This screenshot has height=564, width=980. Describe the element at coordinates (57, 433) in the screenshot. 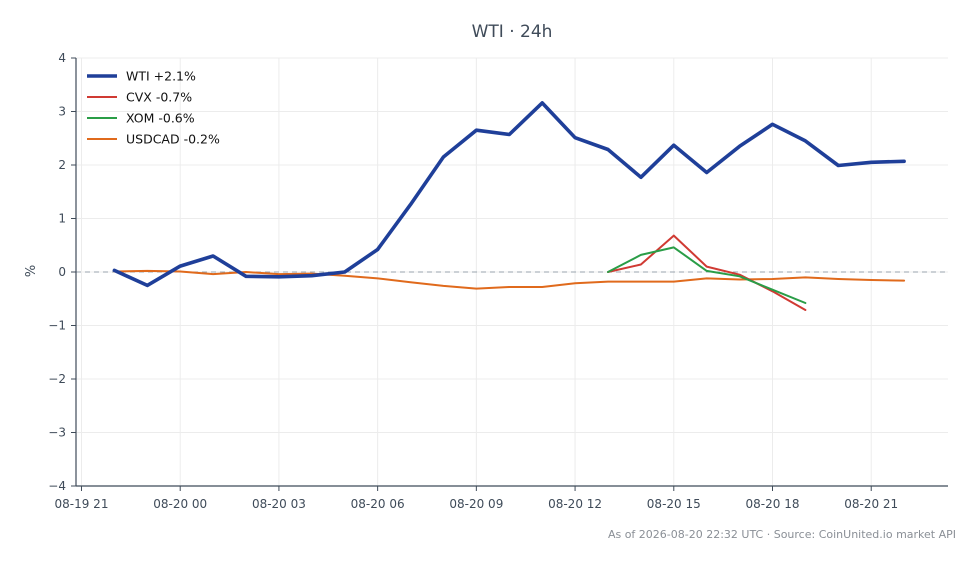

I see `y-tick-label: −3` at that location.